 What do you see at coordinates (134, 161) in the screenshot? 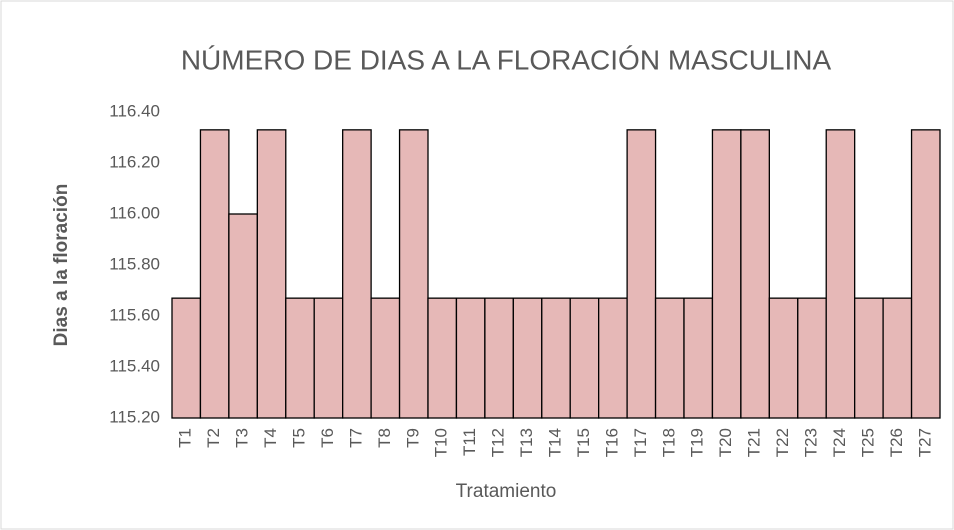
I see `y-tick-label: 116.20` at bounding box center [134, 161].